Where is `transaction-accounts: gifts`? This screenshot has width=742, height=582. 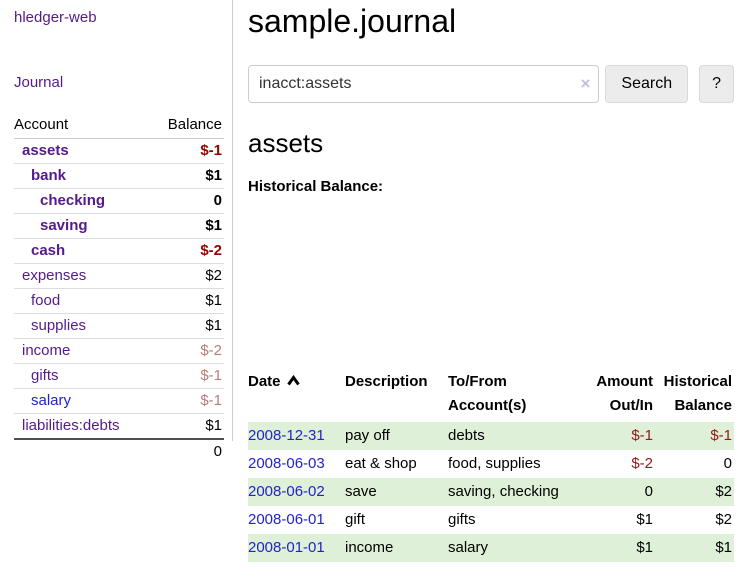
transaction-accounts: gifts is located at coordinates (462, 519).